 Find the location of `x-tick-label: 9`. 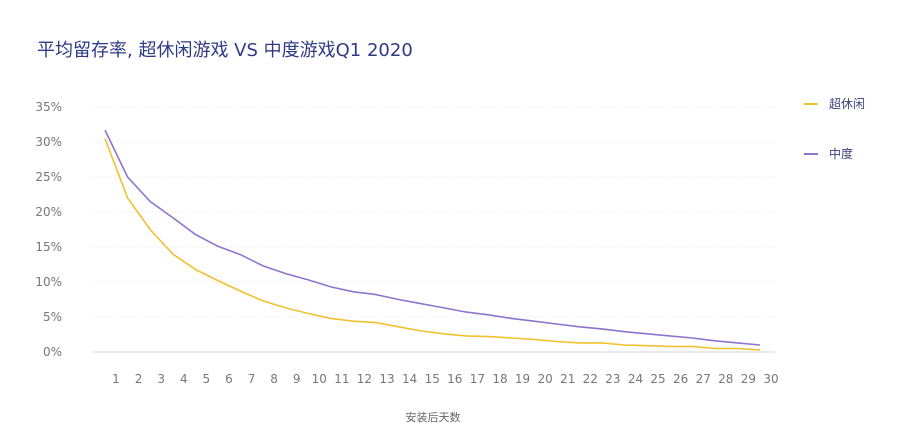

x-tick-label: 9 is located at coordinates (297, 379).